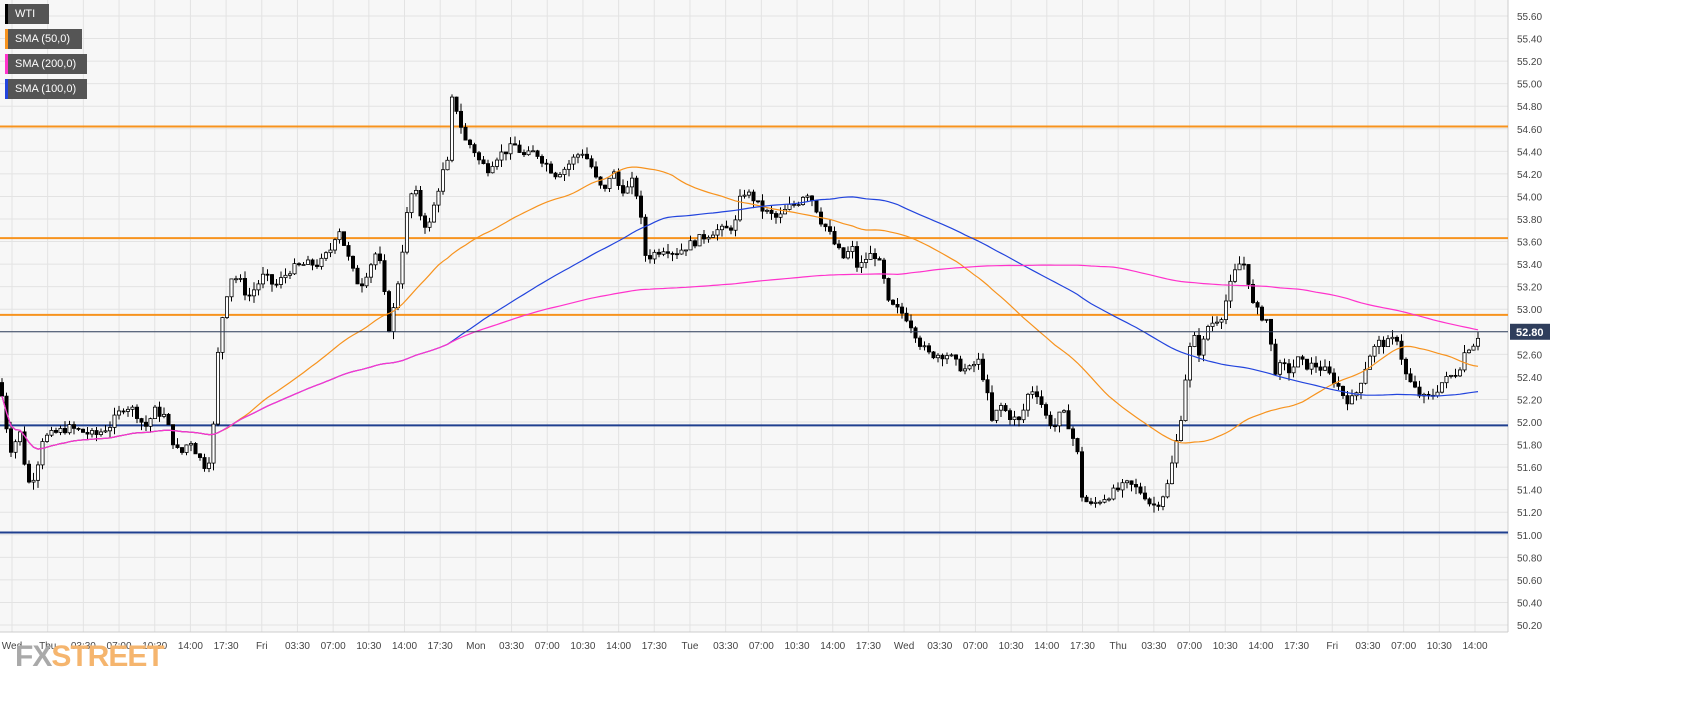 Image resolution: width=1707 pixels, height=712 pixels. What do you see at coordinates (333, 646) in the screenshot?
I see `x-tick-label: 07:00` at bounding box center [333, 646].